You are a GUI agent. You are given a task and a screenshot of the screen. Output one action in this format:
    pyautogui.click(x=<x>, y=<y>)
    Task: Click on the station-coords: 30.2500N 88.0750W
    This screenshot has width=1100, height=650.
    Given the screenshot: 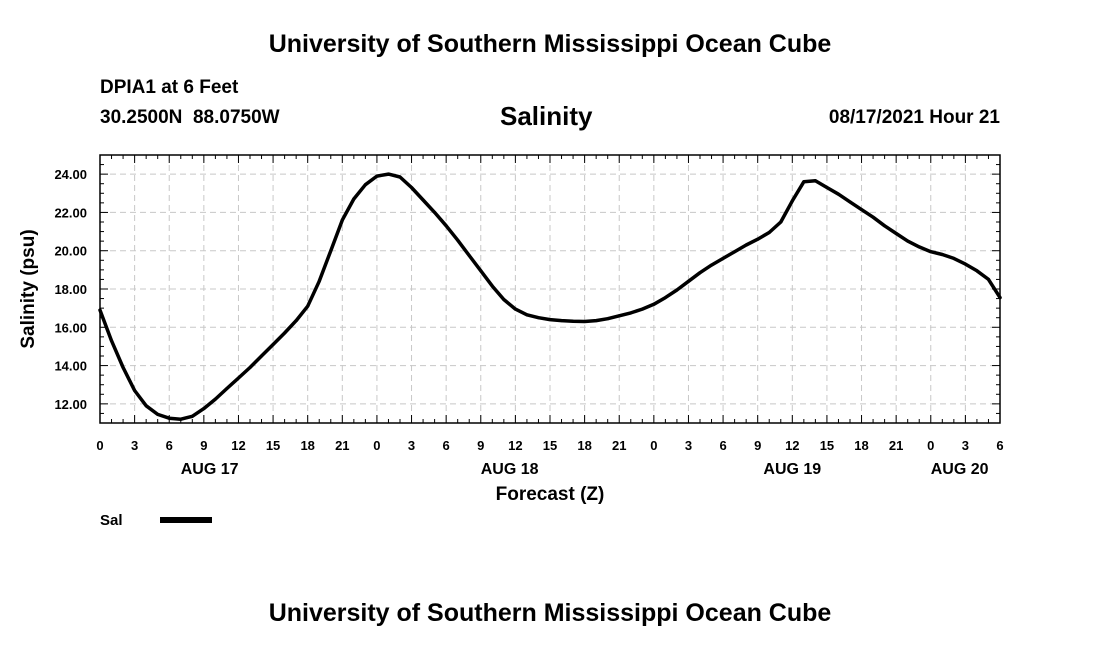 What is the action you would take?
    pyautogui.click(x=190, y=117)
    